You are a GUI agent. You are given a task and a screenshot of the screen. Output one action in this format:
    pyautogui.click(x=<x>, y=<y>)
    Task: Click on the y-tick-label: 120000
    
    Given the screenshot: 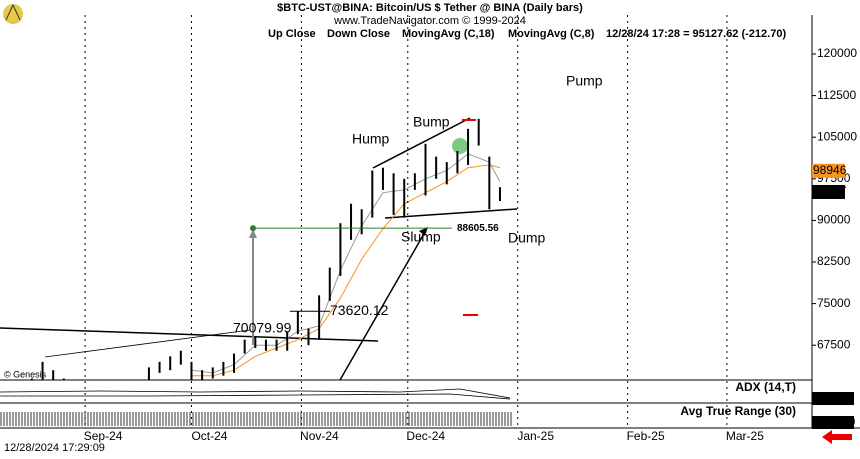 What is the action you would take?
    pyautogui.click(x=837, y=53)
    